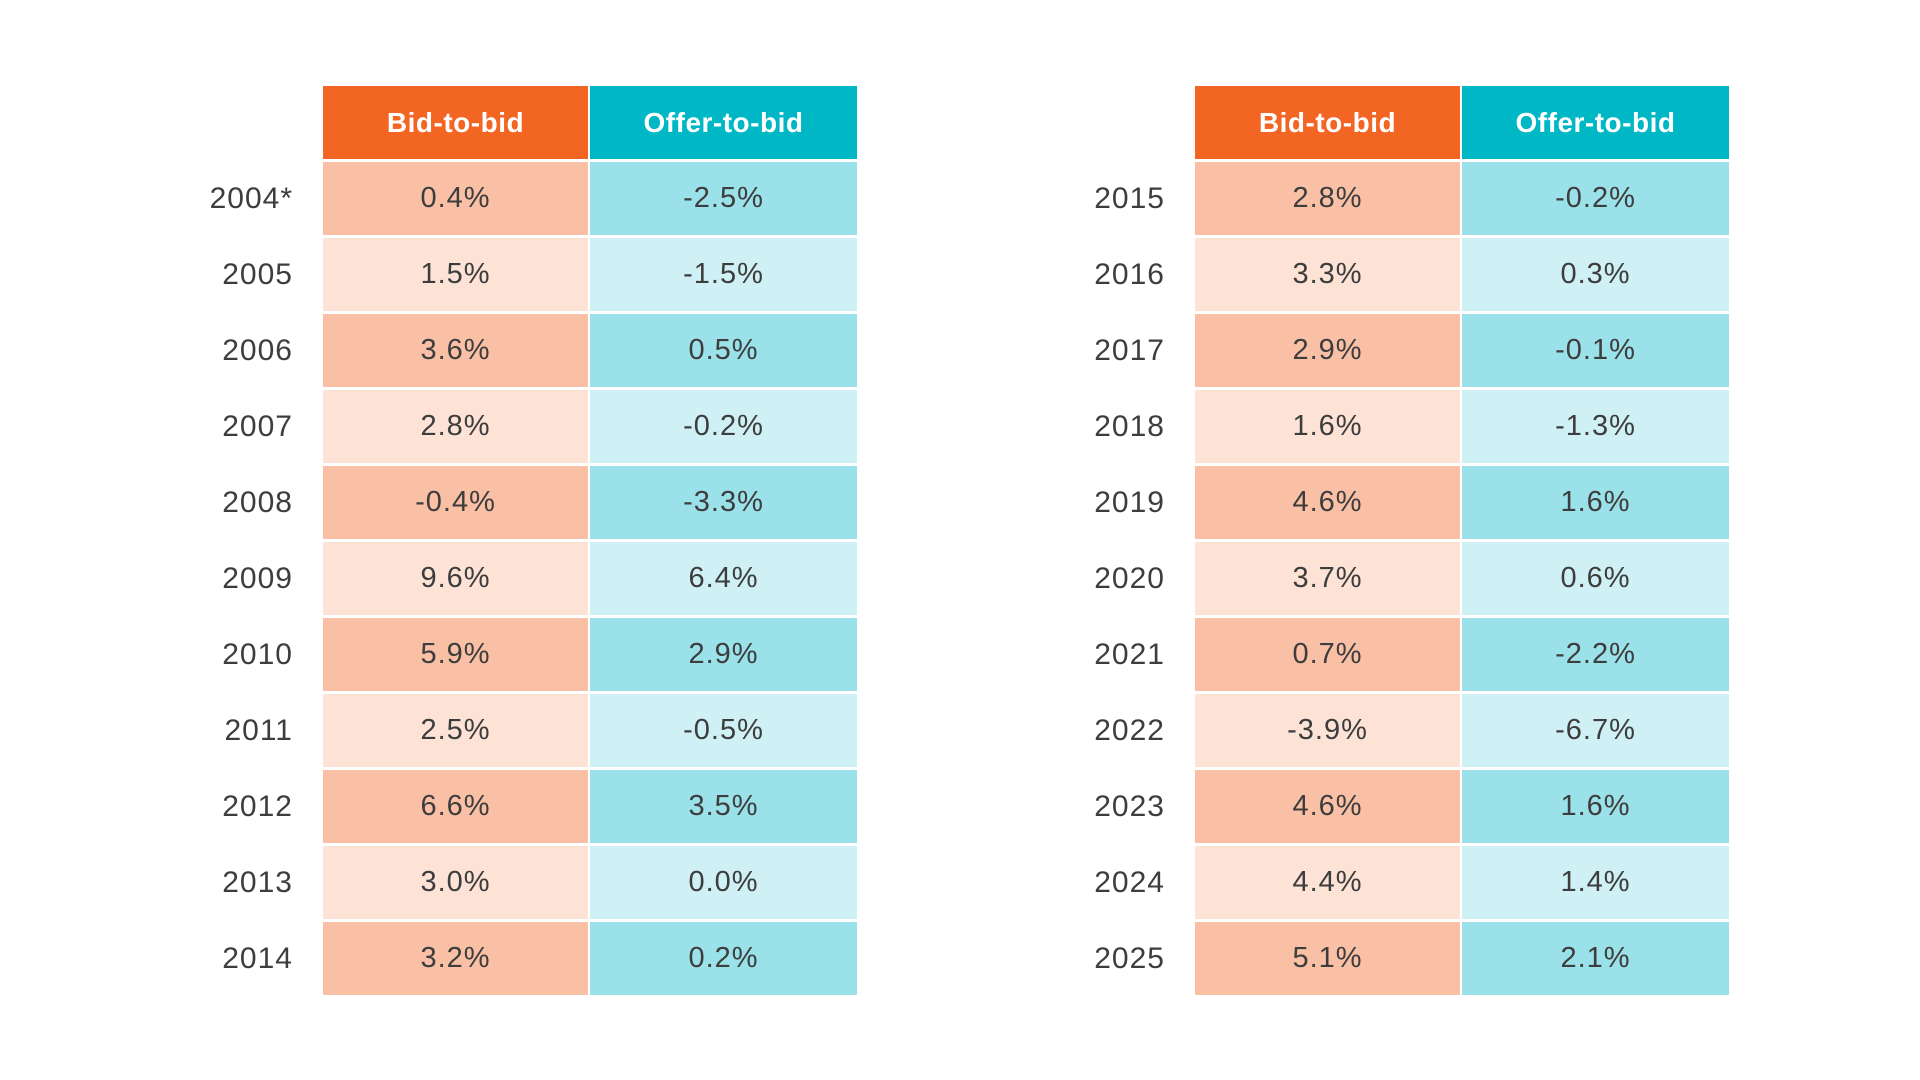  What do you see at coordinates (1129, 958) in the screenshot?
I see `year-label: 2025` at bounding box center [1129, 958].